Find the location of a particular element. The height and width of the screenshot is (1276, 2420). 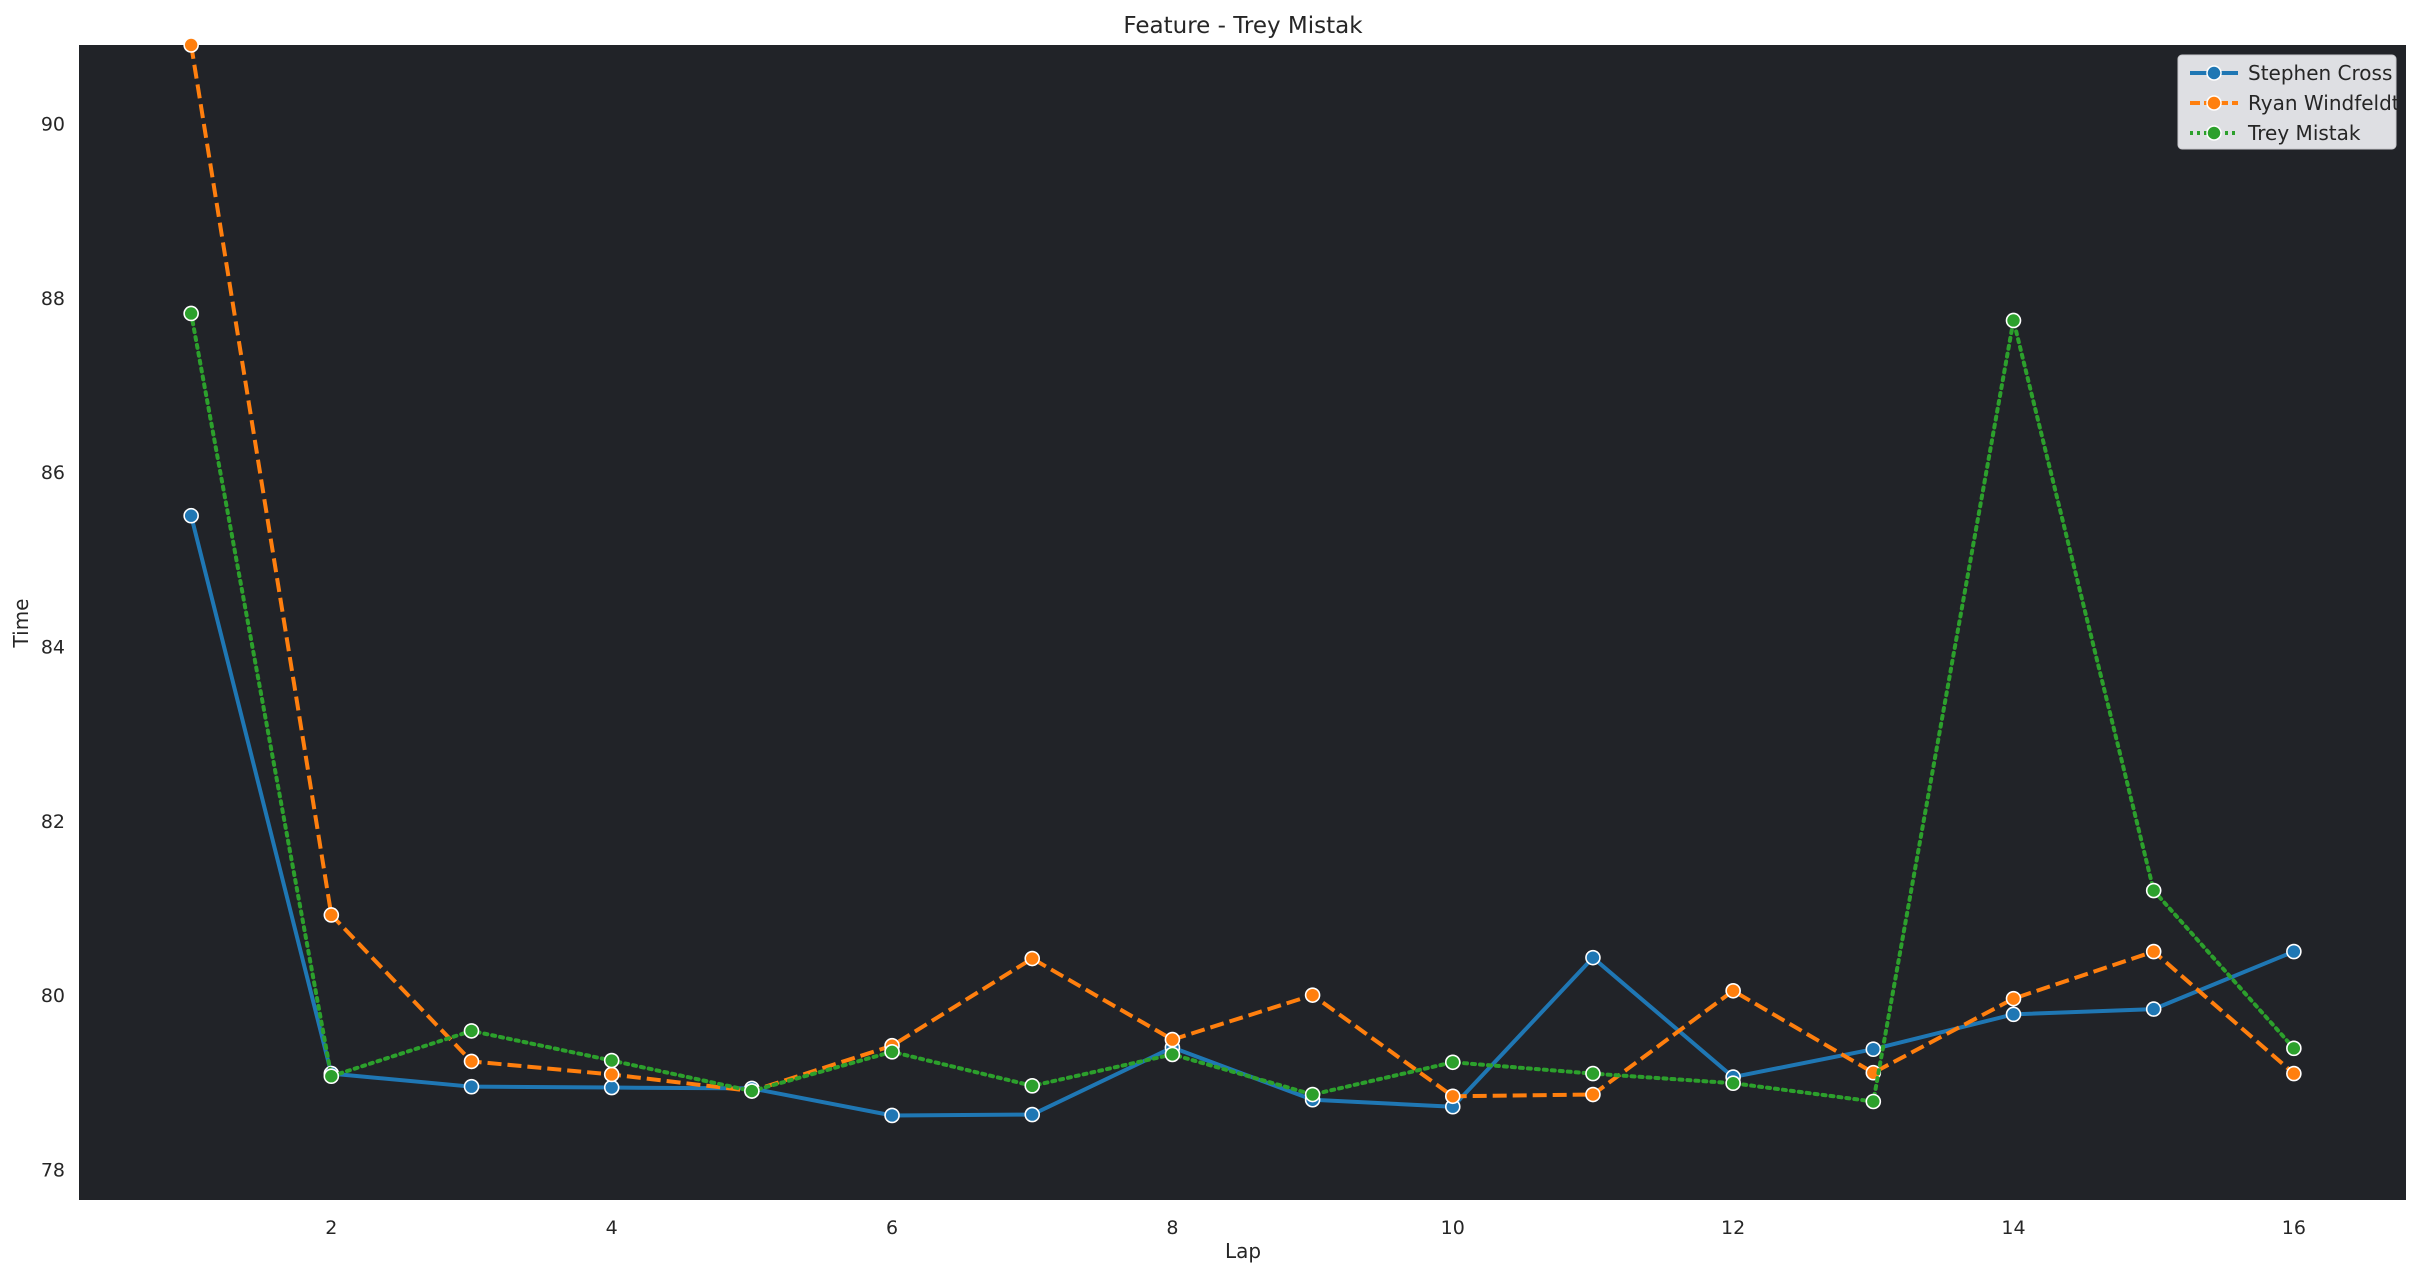

y-tick-label: 88 is located at coordinates (53, 299).